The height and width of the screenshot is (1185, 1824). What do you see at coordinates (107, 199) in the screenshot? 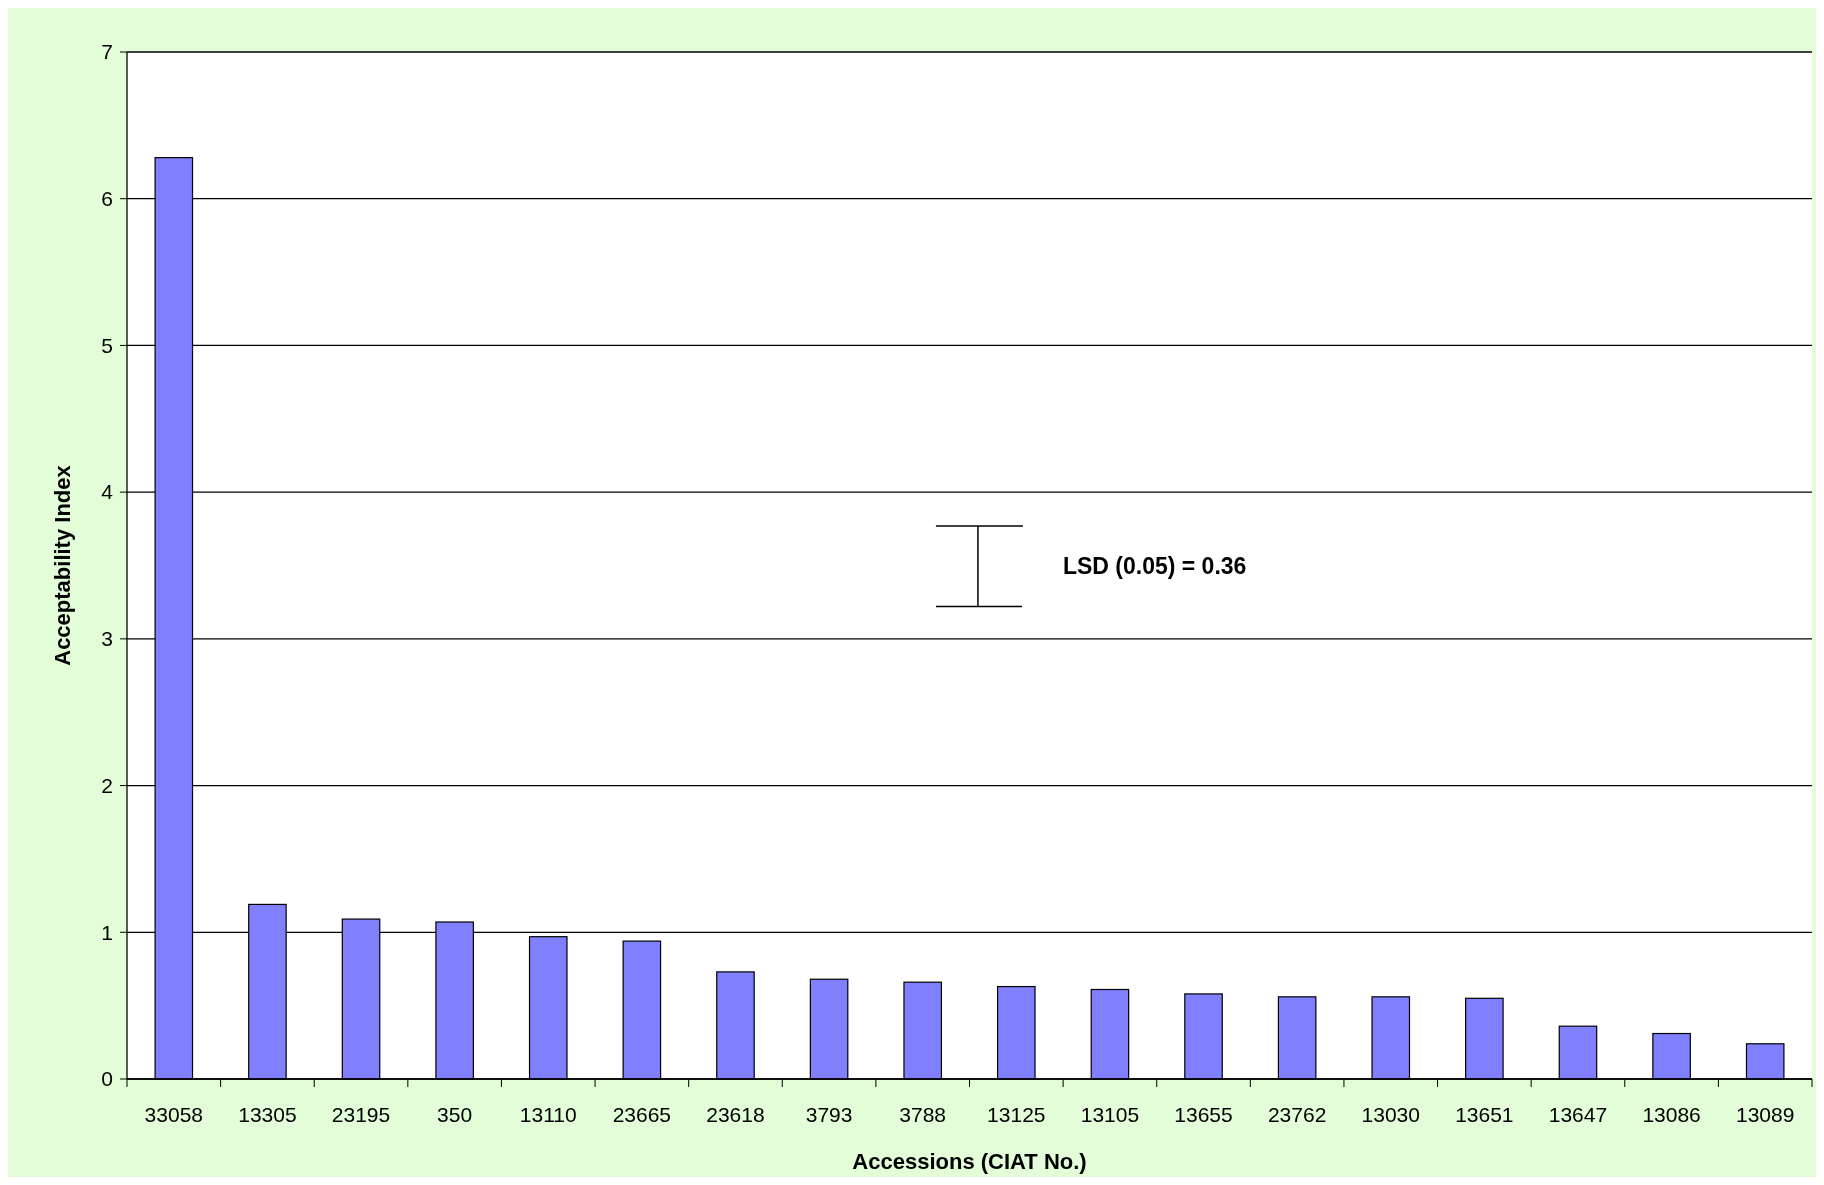
I see `y-tick-label: 6` at bounding box center [107, 199].